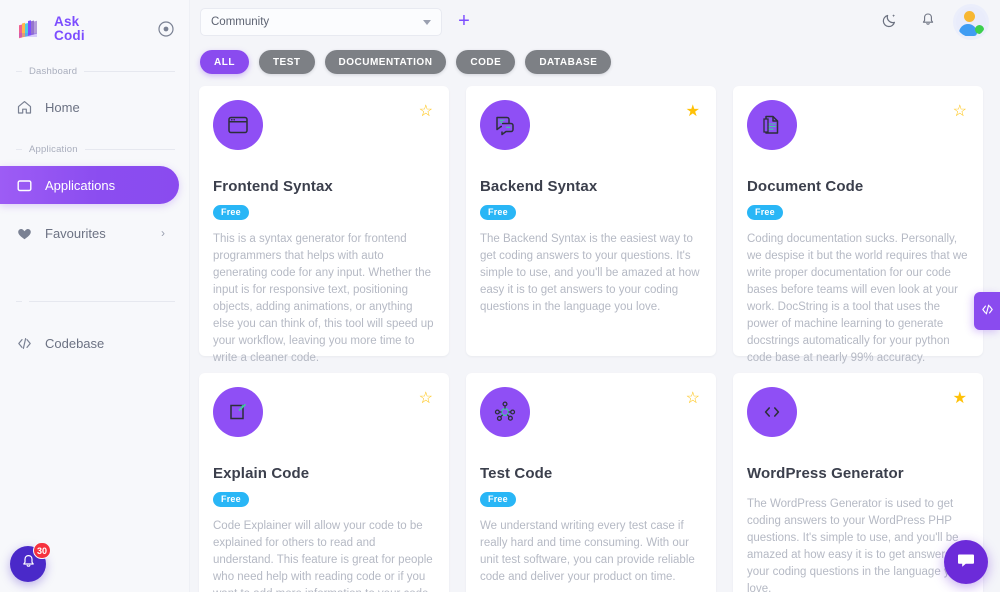 The height and width of the screenshot is (592, 1000). Describe the element at coordinates (321, 22) in the screenshot. I see `workspace-select: Community` at that location.